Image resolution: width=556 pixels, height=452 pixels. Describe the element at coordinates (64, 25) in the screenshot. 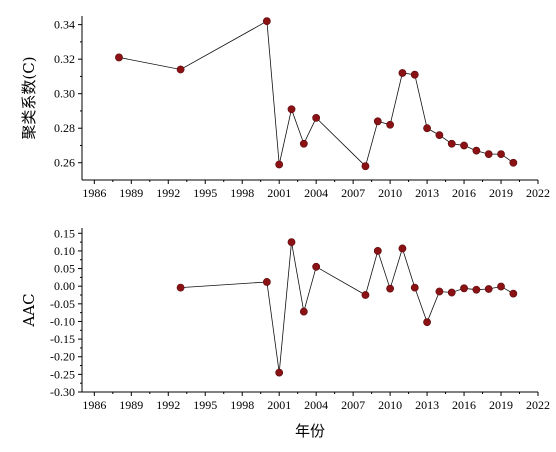

I see `y-tick-label: 0.34` at that location.